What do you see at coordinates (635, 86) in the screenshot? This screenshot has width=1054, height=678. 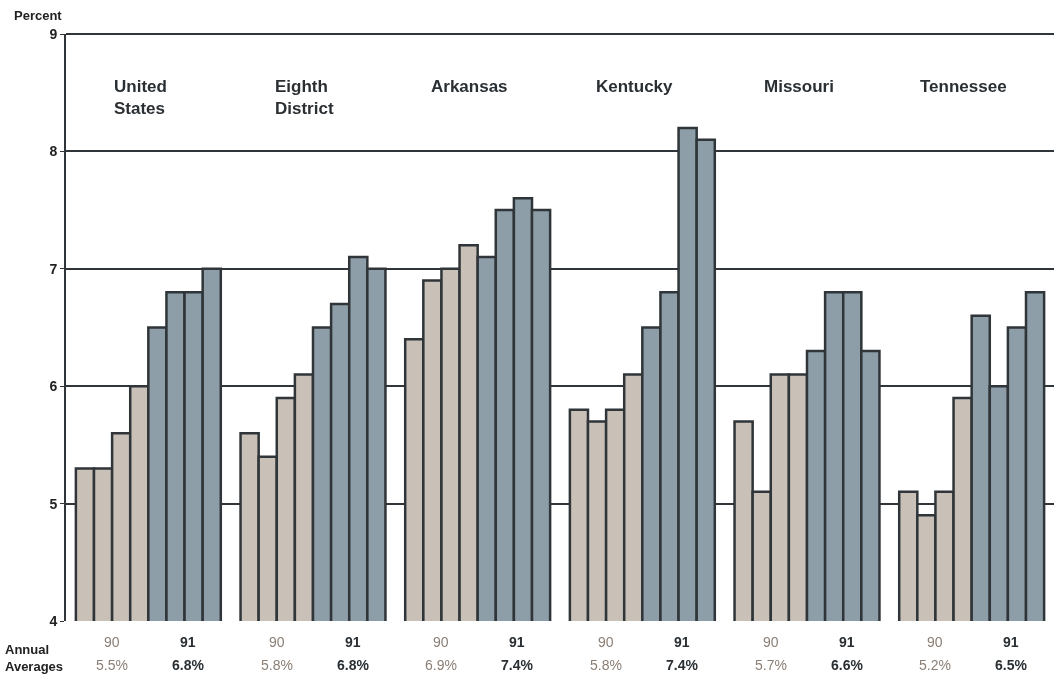 I see `x-tick-label: Kentucky` at bounding box center [635, 86].